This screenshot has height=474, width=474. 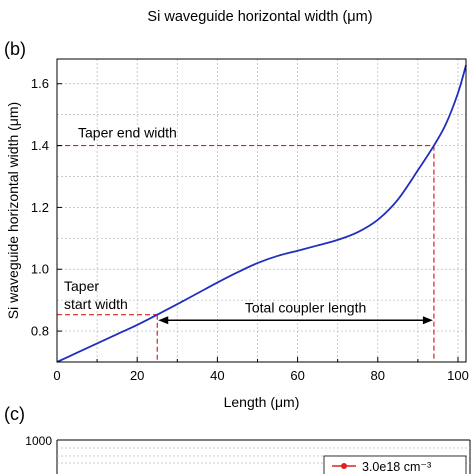 I want to click on total-length-arrow, so click(x=295, y=320).